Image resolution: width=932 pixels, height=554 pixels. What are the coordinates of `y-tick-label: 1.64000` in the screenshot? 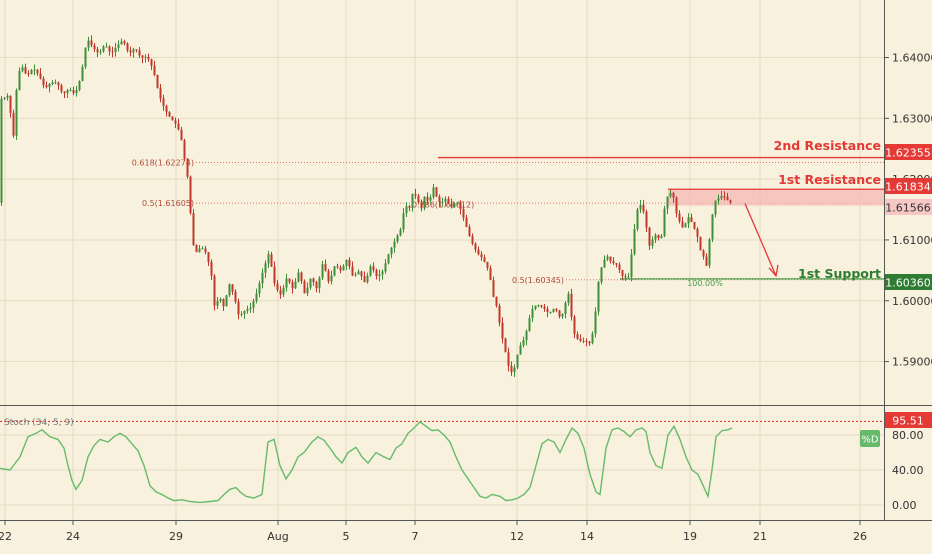 It's located at (912, 58).